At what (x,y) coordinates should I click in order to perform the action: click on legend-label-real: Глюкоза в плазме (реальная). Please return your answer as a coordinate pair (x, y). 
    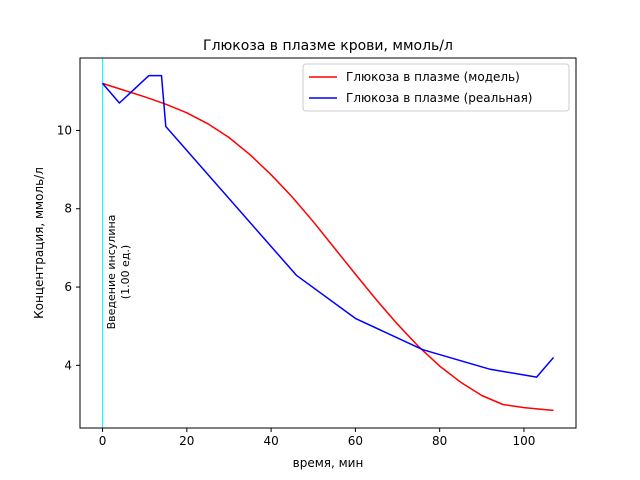
    Looking at the image, I should click on (439, 98).